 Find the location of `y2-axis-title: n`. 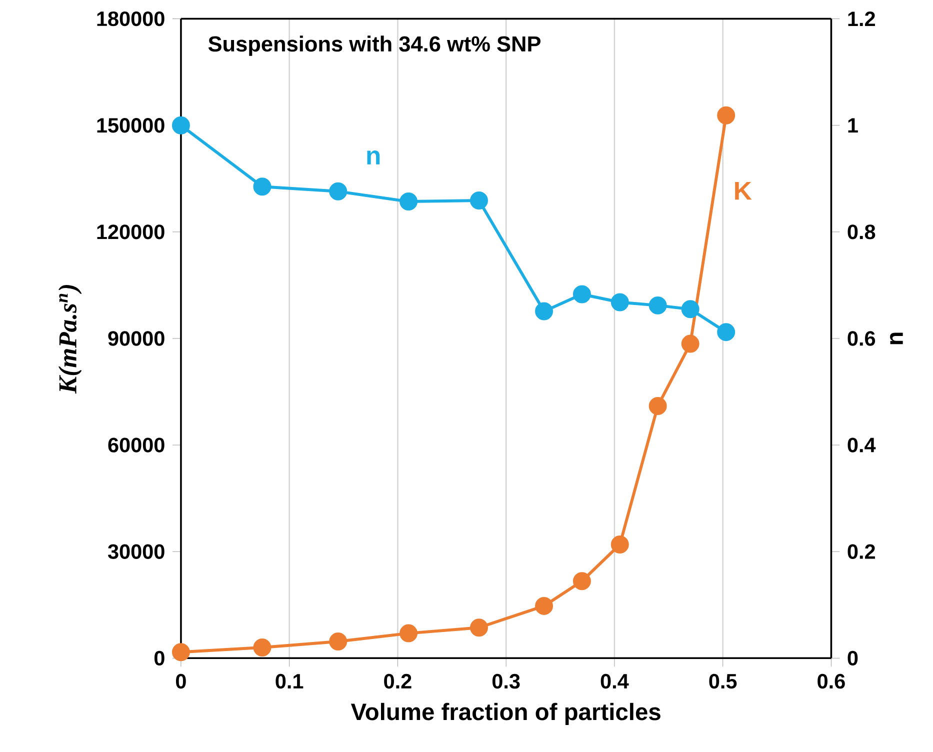

y2-axis-title: n is located at coordinates (896, 338).